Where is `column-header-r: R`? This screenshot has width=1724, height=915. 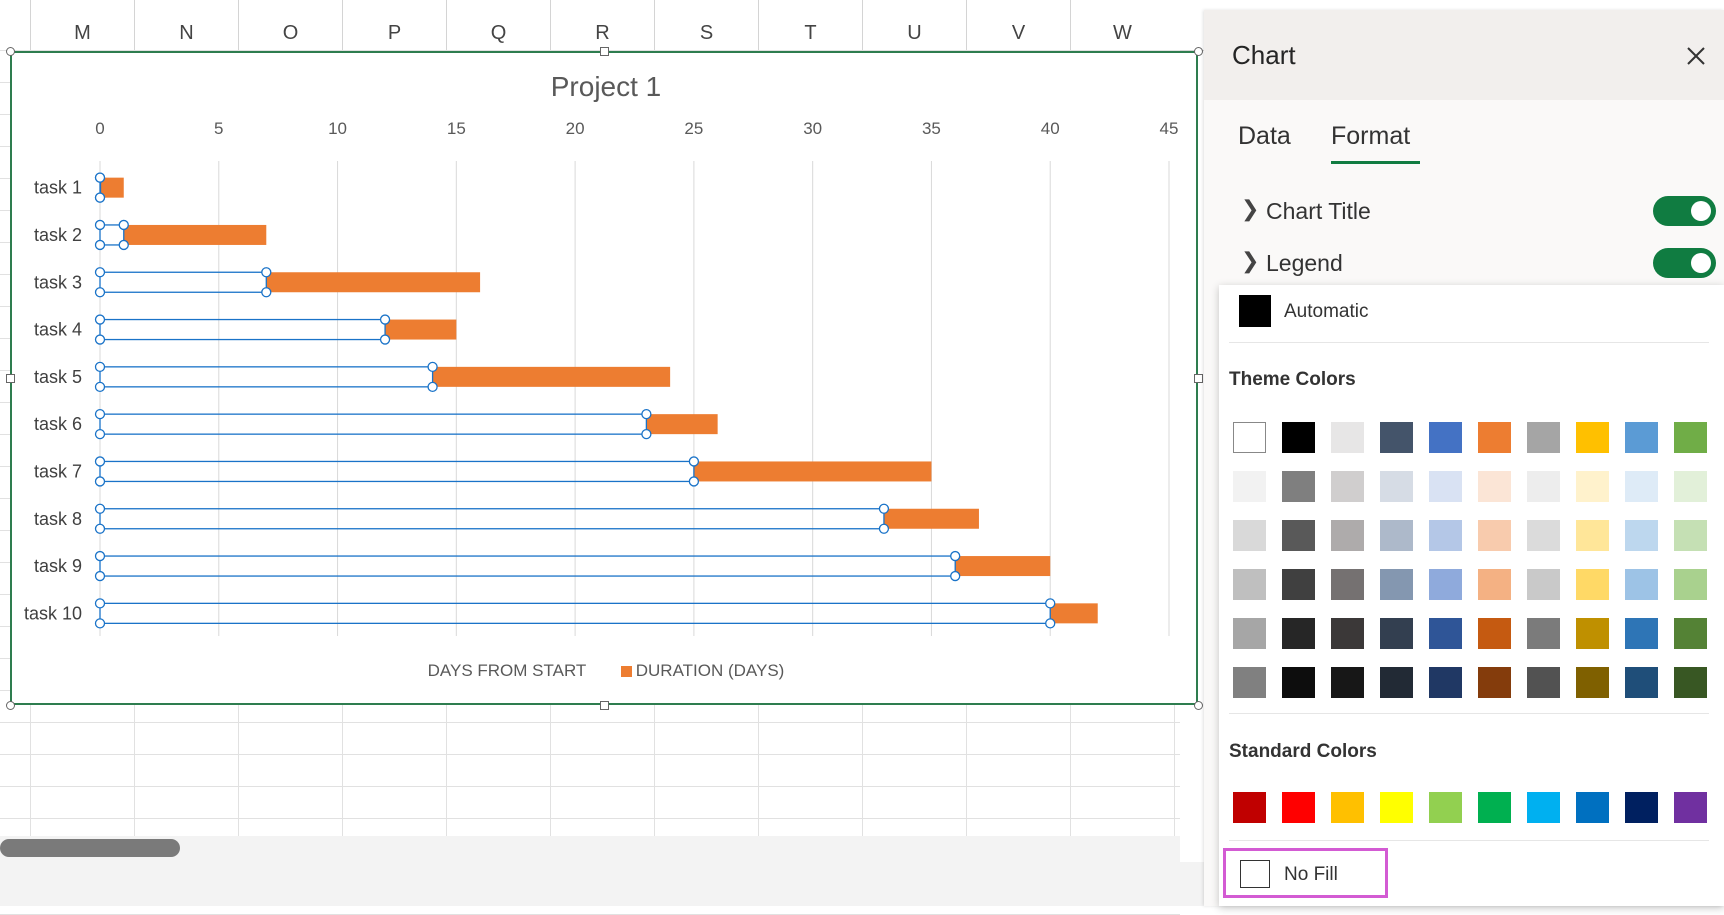 column-header-r: R is located at coordinates (602, 25).